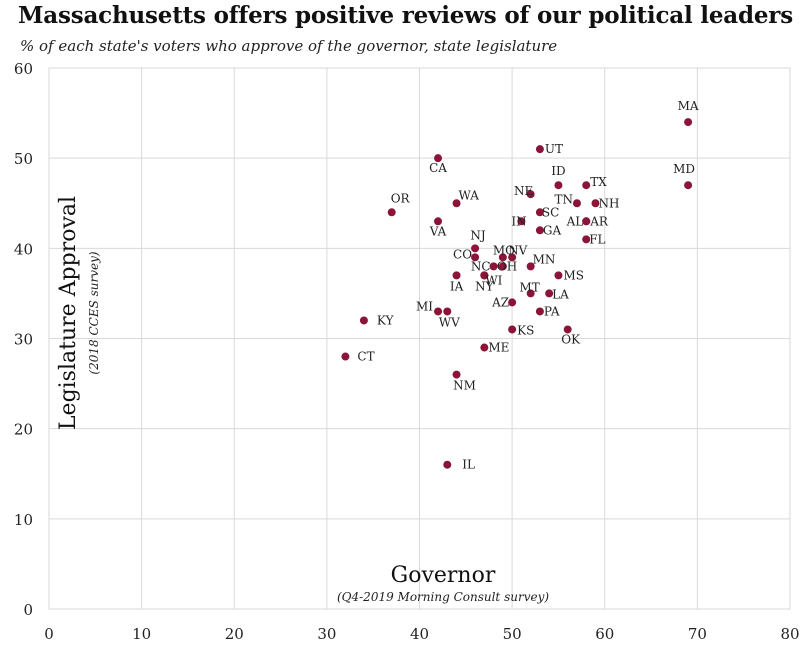  Describe the element at coordinates (530, 266) in the screenshot. I see `data-point-mn` at that location.